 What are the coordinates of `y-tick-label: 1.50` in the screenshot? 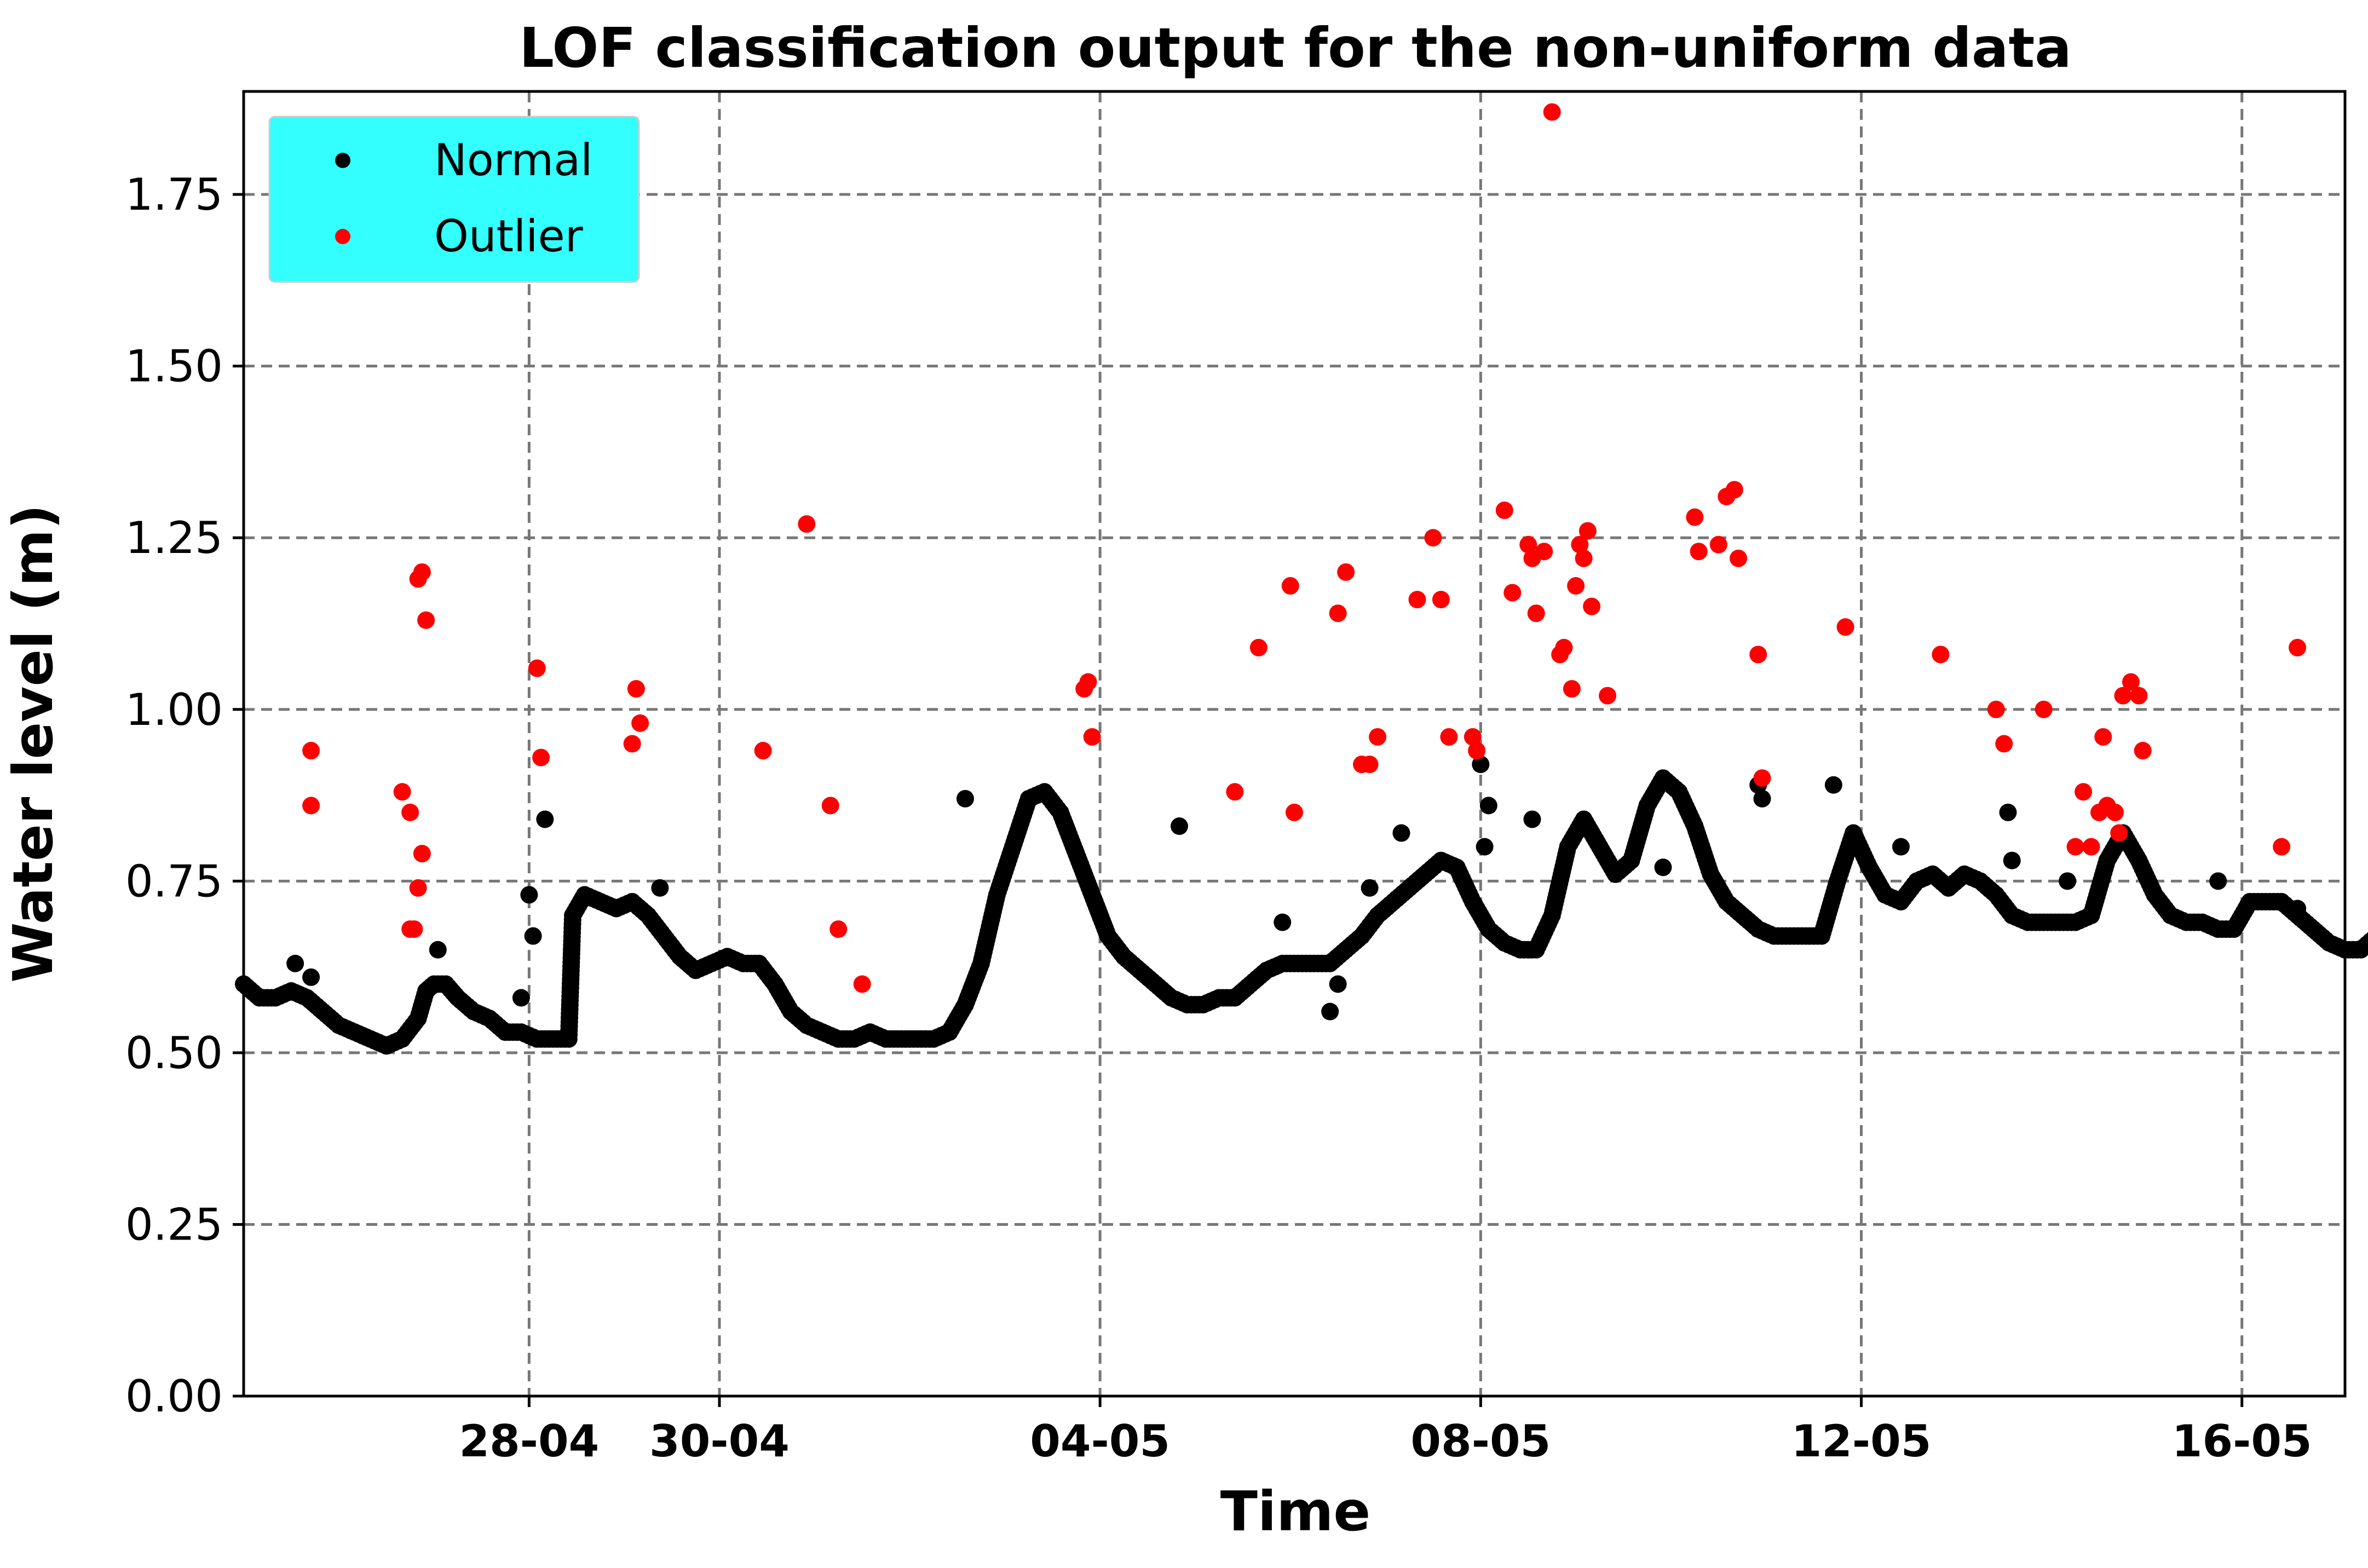 It's located at (174, 366).